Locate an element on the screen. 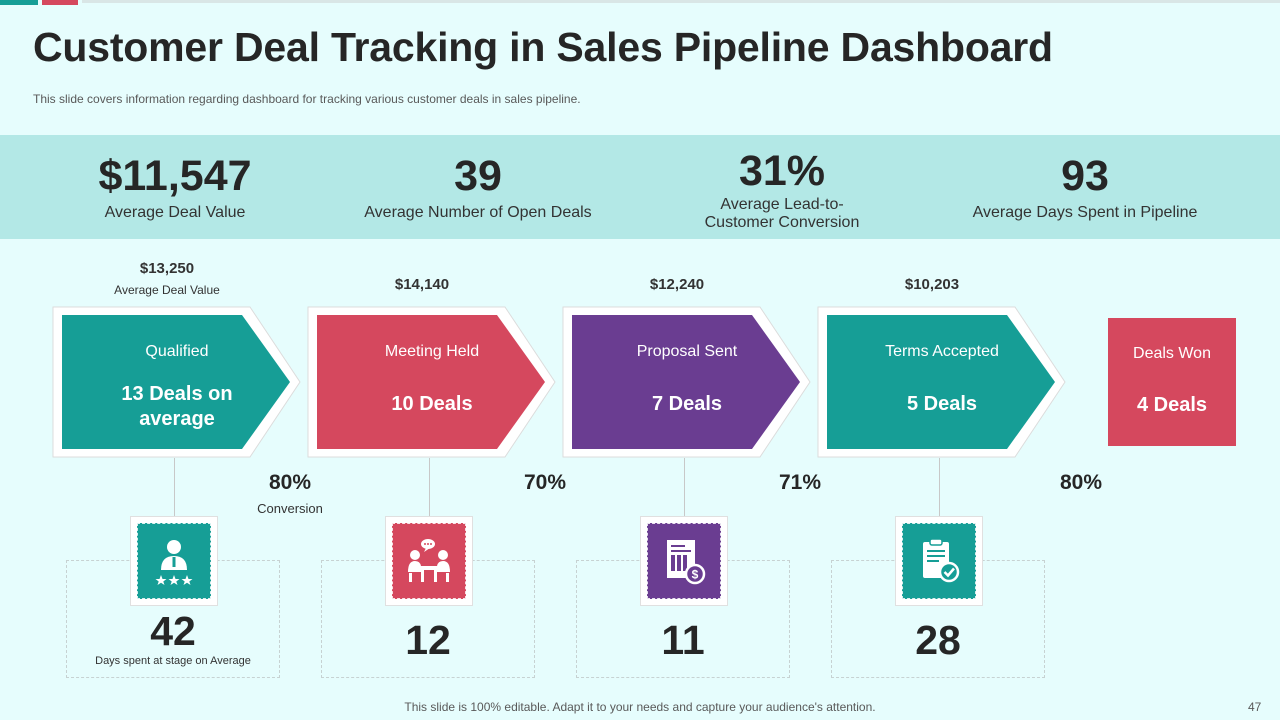 The image size is (1280, 720). kpi-average-deal-value: $11,547 Average Deal Value is located at coordinates (175, 188).